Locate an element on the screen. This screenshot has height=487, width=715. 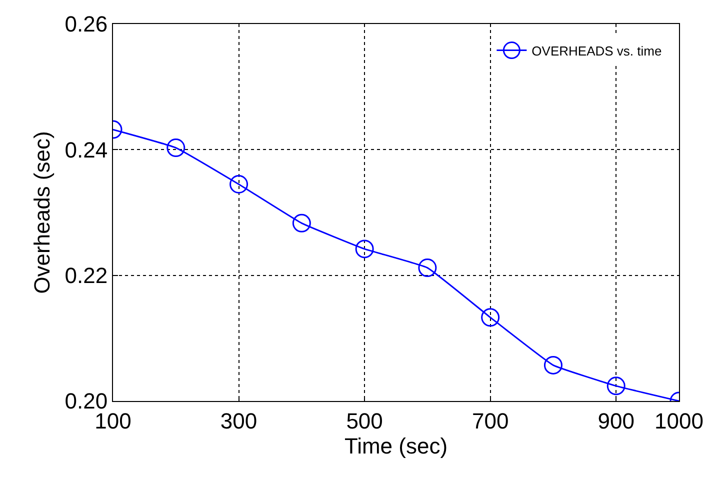
y-tick-label: 0.22 is located at coordinates (86, 275).